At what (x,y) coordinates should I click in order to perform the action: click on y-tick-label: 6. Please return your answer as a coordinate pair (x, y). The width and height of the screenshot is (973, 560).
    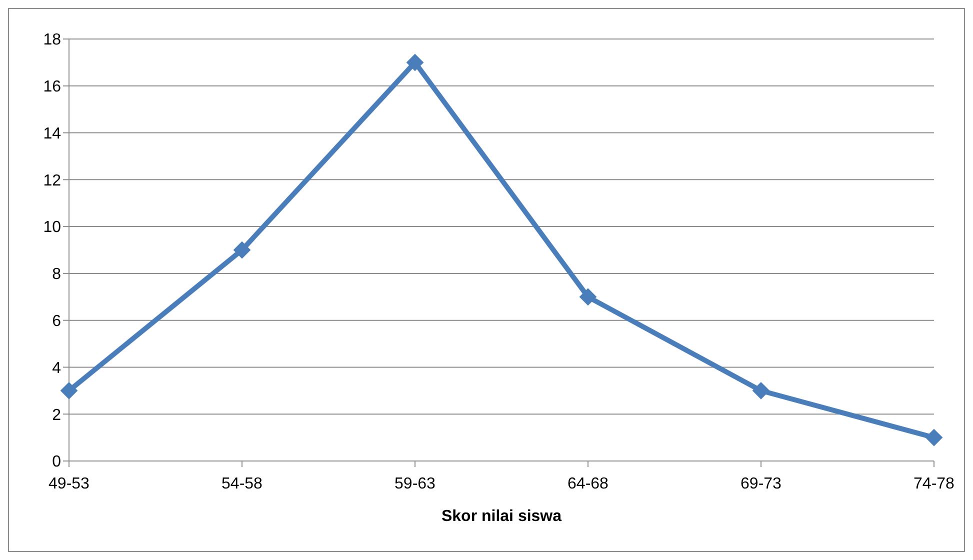
    Looking at the image, I should click on (57, 321).